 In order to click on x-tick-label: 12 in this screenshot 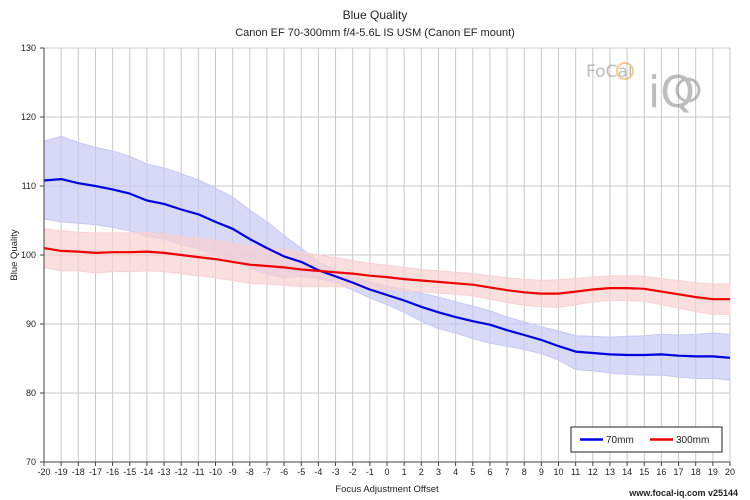, I will do `click(593, 472)`.